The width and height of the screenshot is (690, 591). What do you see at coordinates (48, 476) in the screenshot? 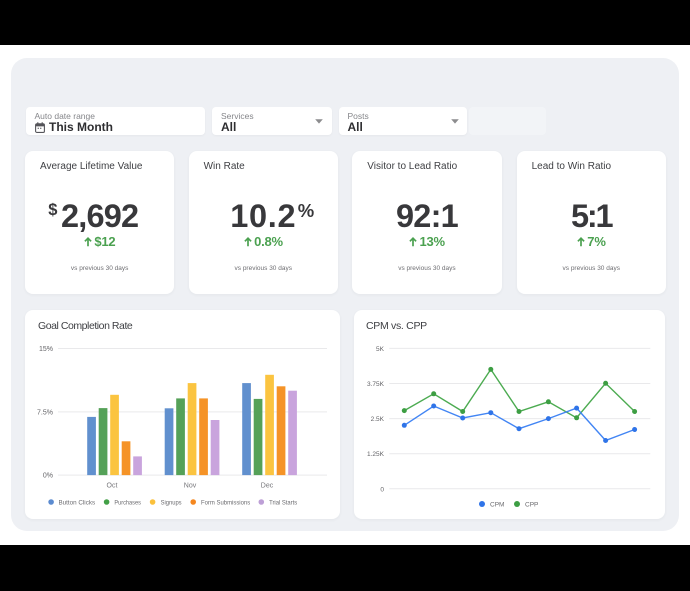
I see `svg-text: 0%` at bounding box center [48, 476].